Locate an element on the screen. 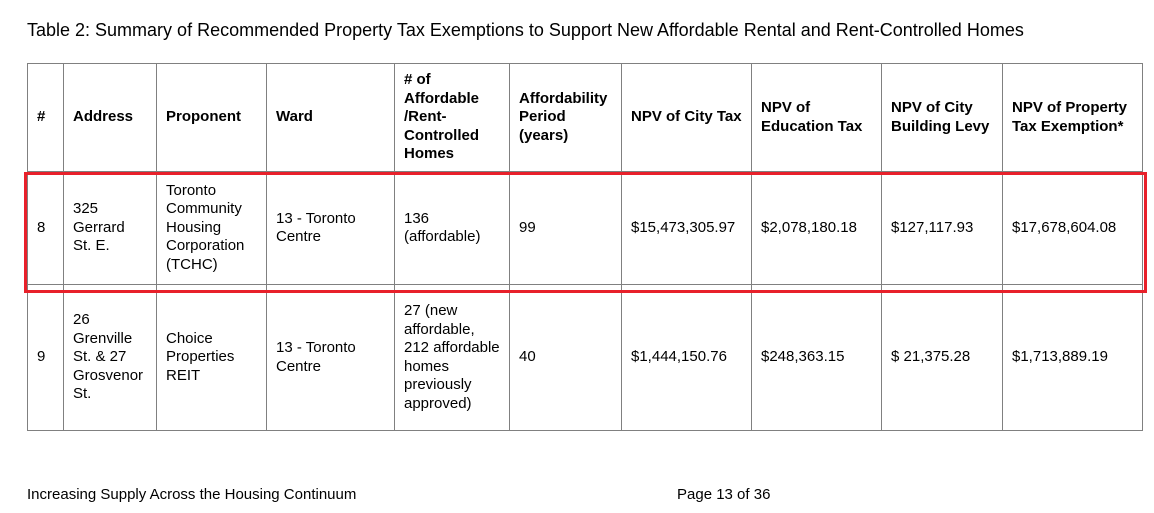  cell-address: 325 Gerrard St. E. is located at coordinates (110, 228).